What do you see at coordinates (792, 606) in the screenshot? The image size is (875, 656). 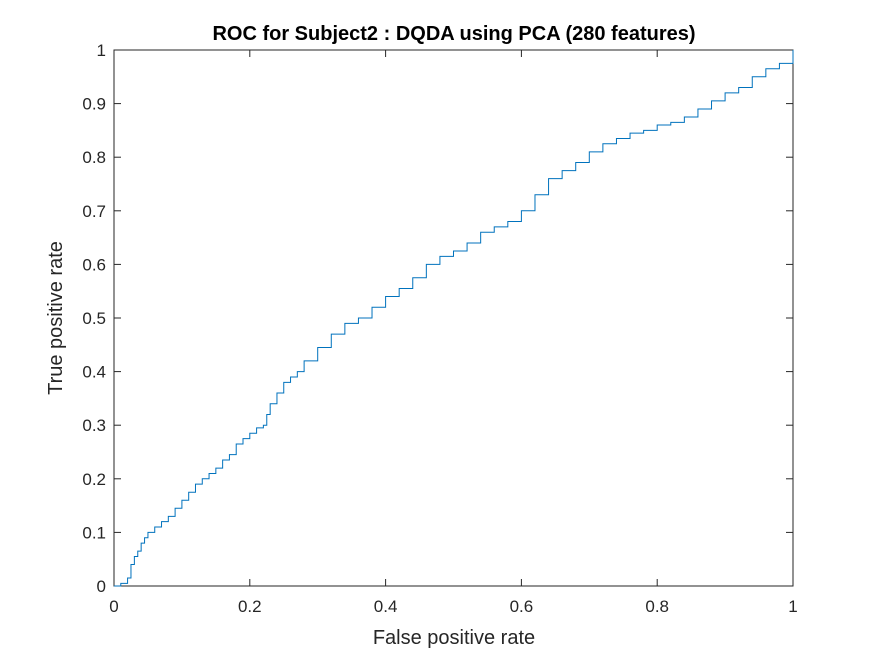 I see `x-tick-label: 1` at bounding box center [792, 606].